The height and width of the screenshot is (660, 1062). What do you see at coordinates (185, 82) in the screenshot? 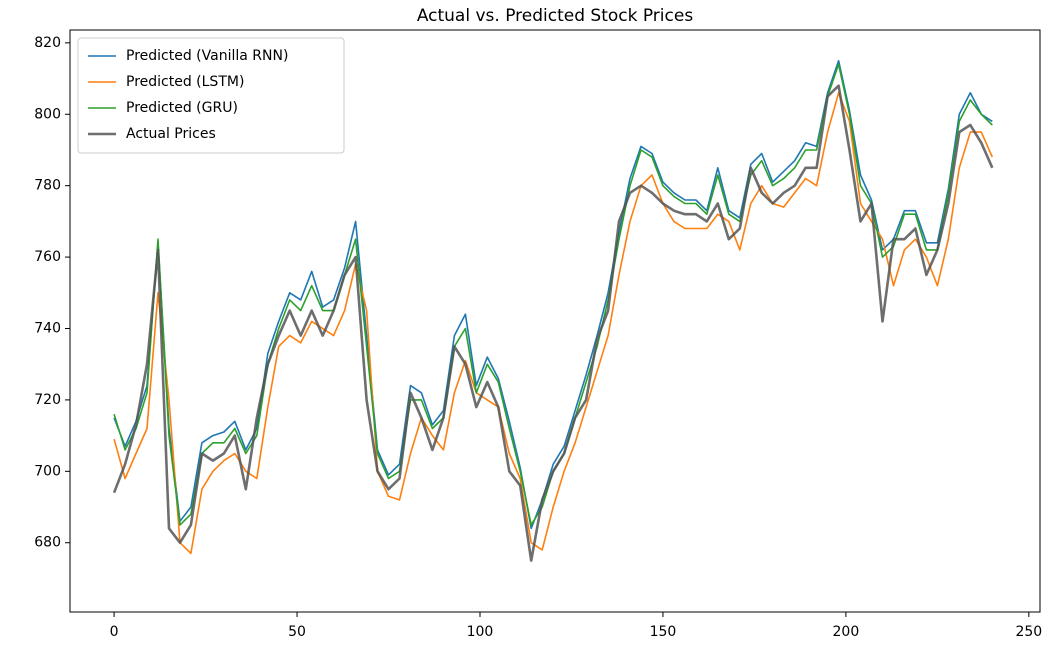
I see `legend-label: Predicted (LSTM)` at bounding box center [185, 82].